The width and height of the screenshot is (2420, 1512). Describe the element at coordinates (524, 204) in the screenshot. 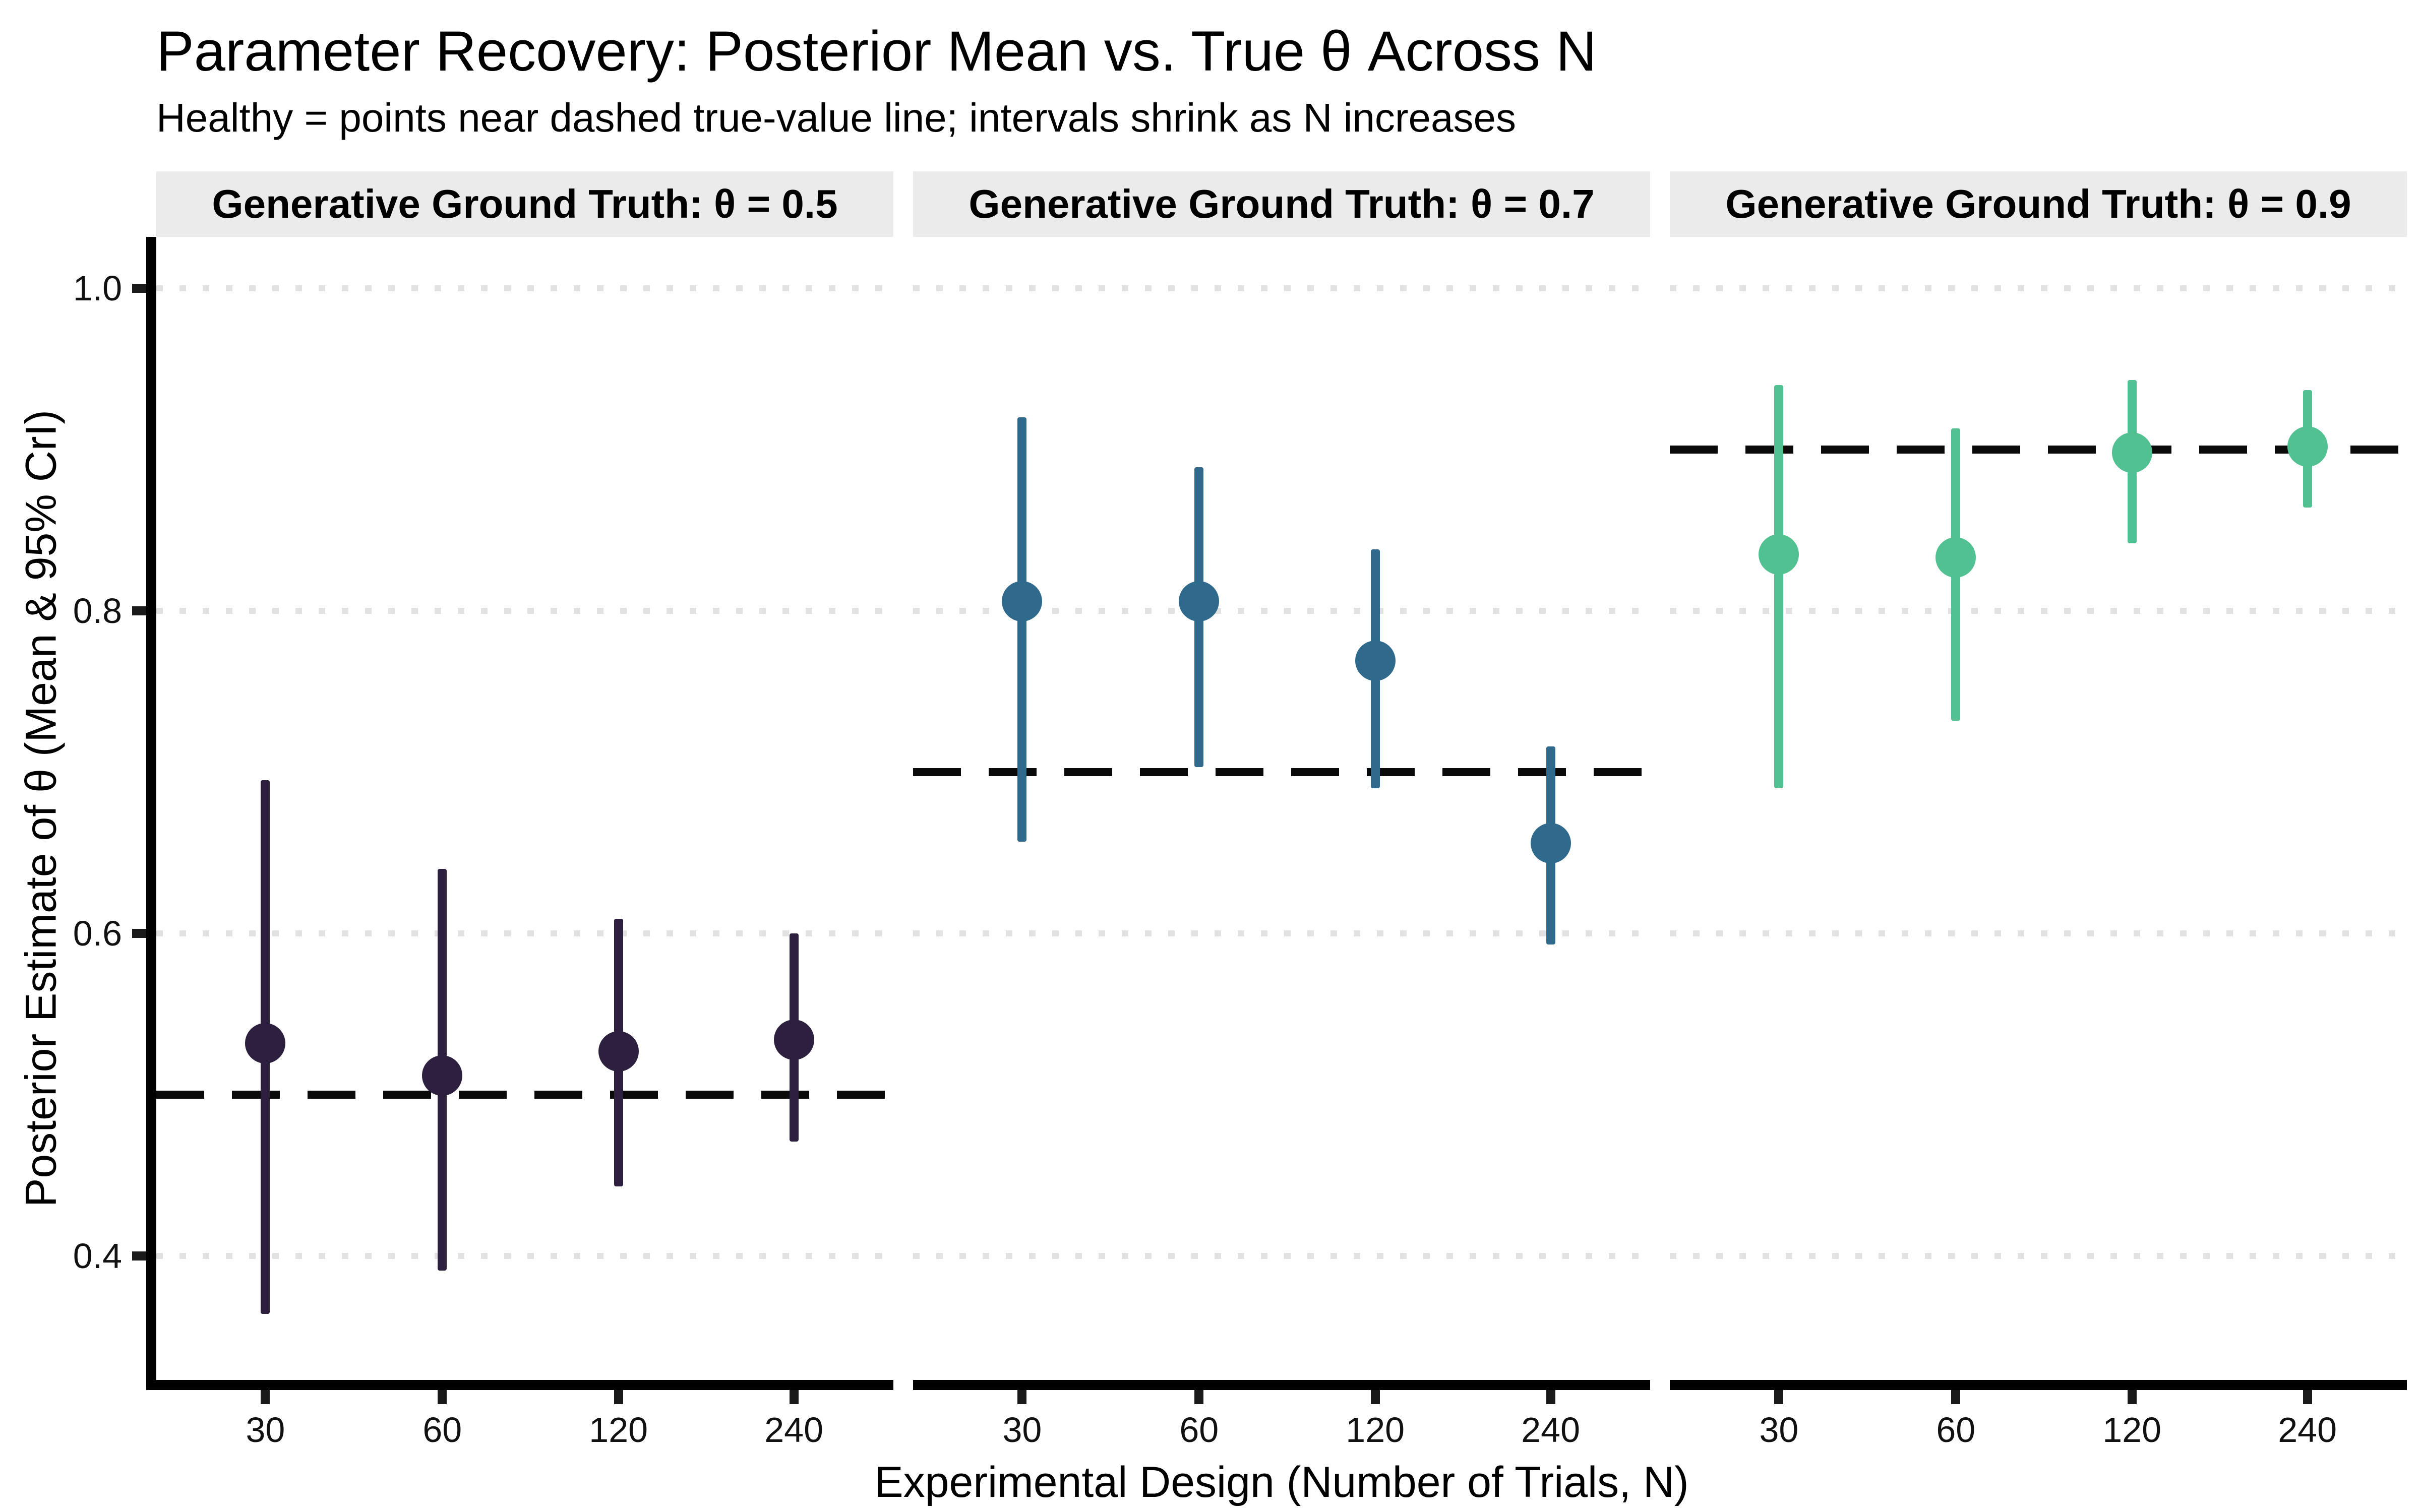

I see `facet-strip-theta-0.5: Generative Ground Truth: θ = 0.5` at that location.